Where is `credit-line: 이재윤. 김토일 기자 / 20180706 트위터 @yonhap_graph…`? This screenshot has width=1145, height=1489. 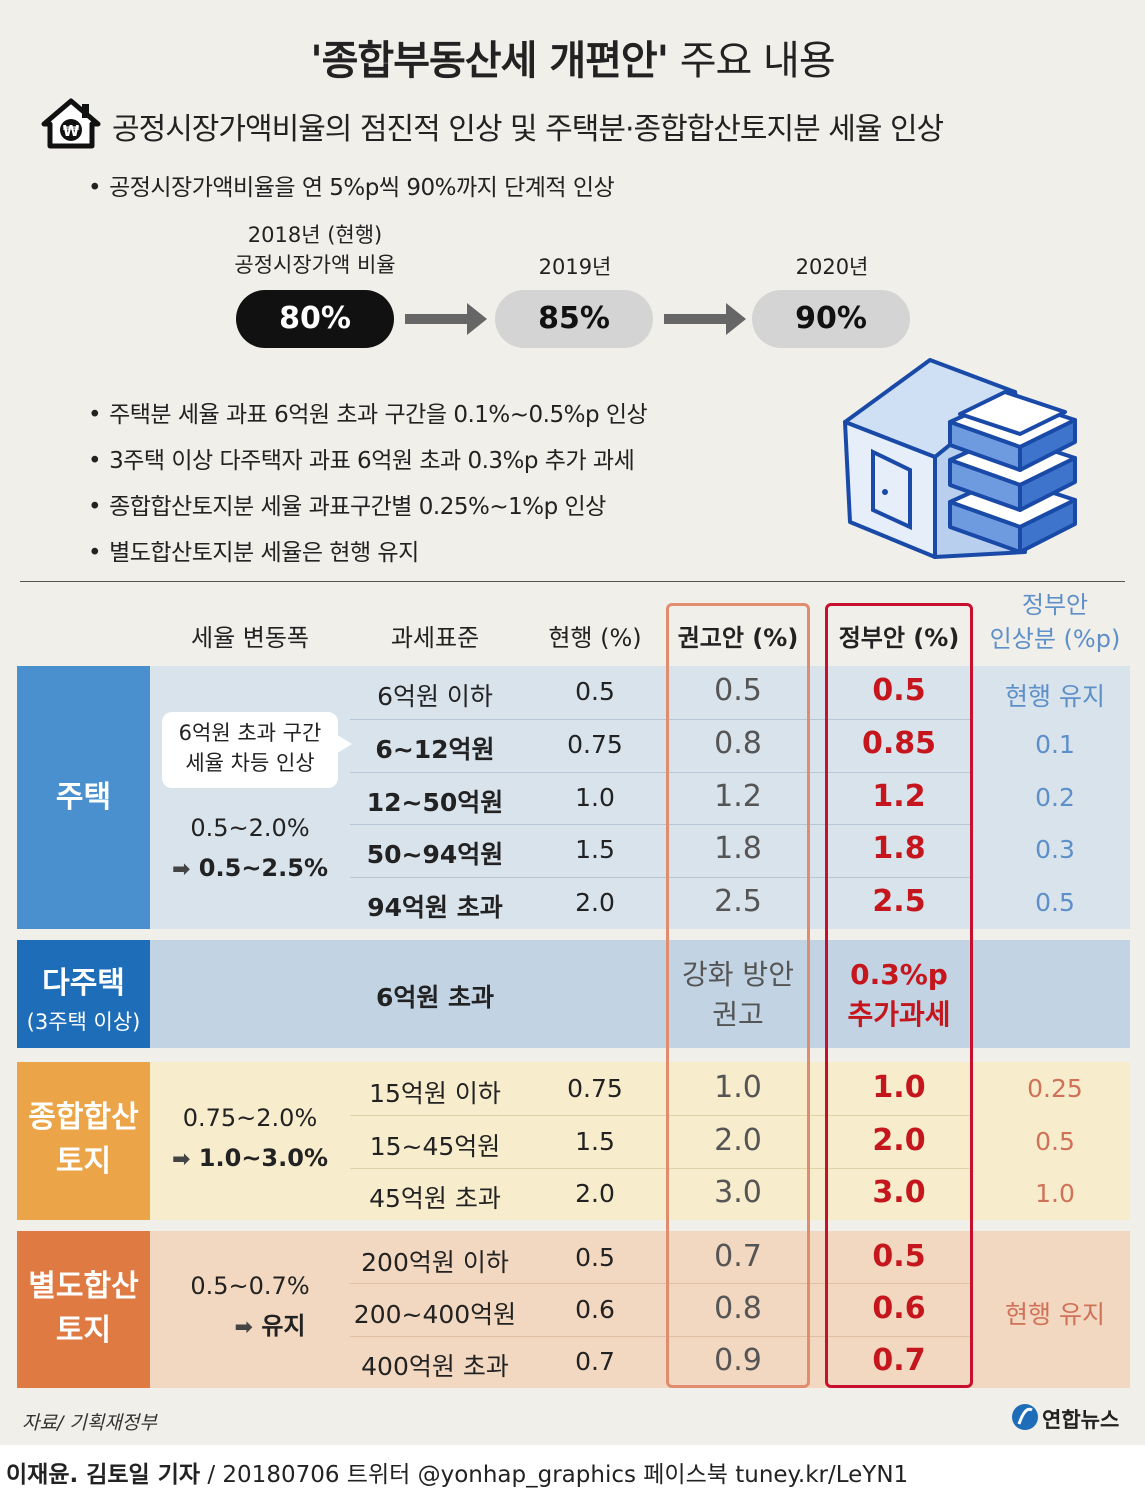
credit-line: 이재윤. 김토일 기자 / 20180706 트위터 @yonhap_graph… is located at coordinates (457, 1475).